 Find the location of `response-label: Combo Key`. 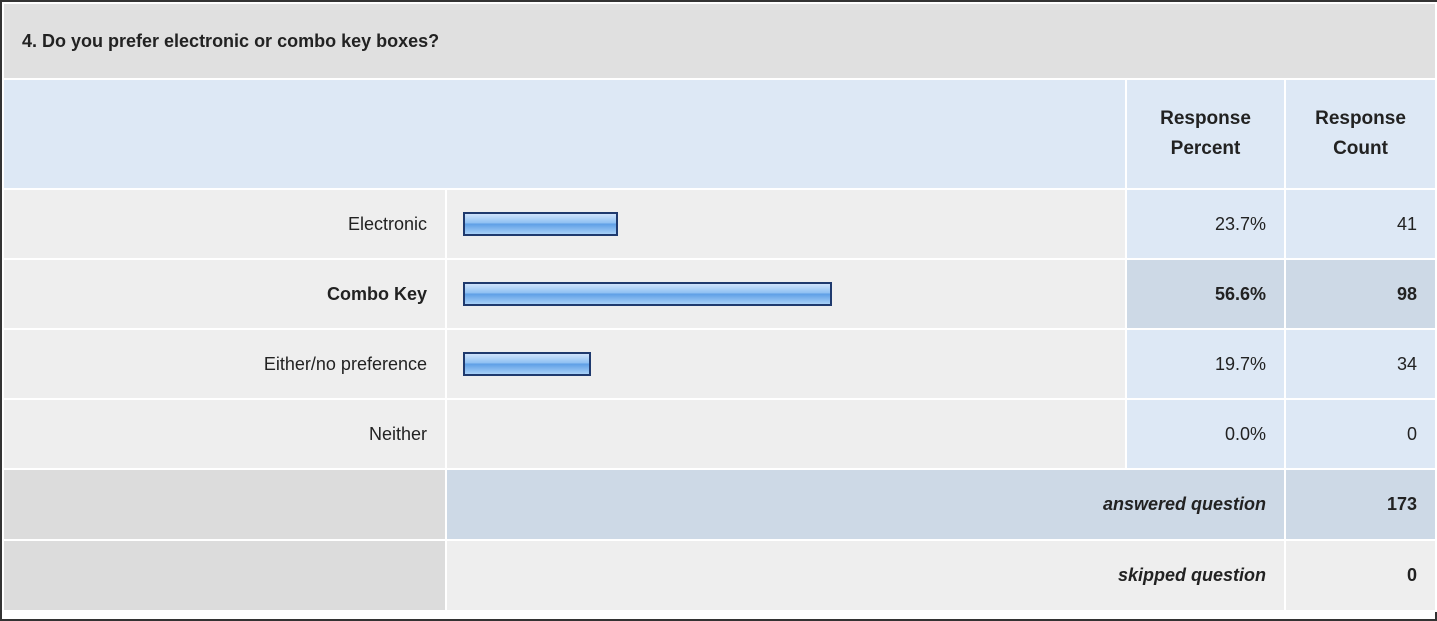

response-label: Combo Key is located at coordinates (224, 294).